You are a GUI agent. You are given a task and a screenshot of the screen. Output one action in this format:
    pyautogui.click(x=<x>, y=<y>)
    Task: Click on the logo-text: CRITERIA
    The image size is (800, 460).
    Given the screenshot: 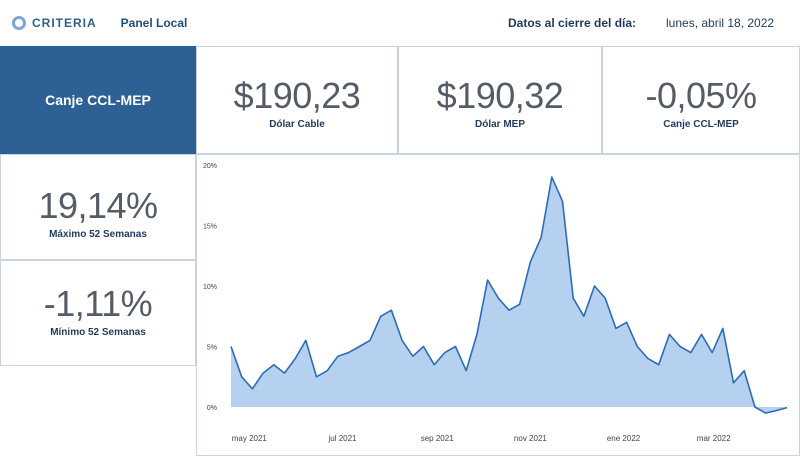 What is the action you would take?
    pyautogui.click(x=64, y=23)
    